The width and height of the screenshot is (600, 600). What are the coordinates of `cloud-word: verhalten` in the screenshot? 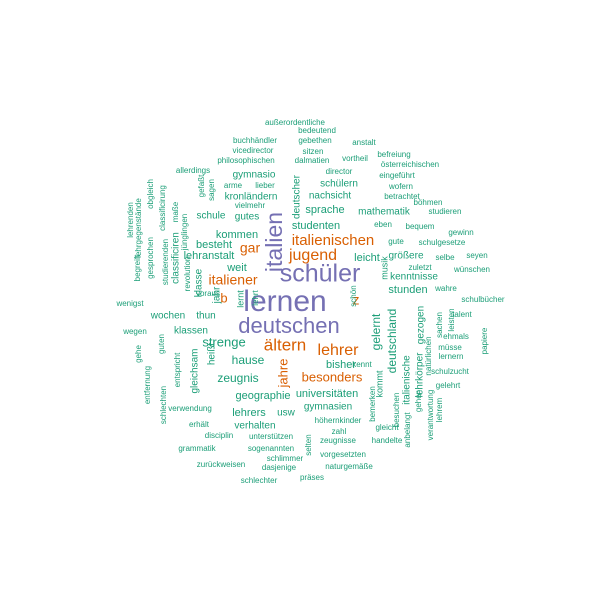 It's located at (254, 426).